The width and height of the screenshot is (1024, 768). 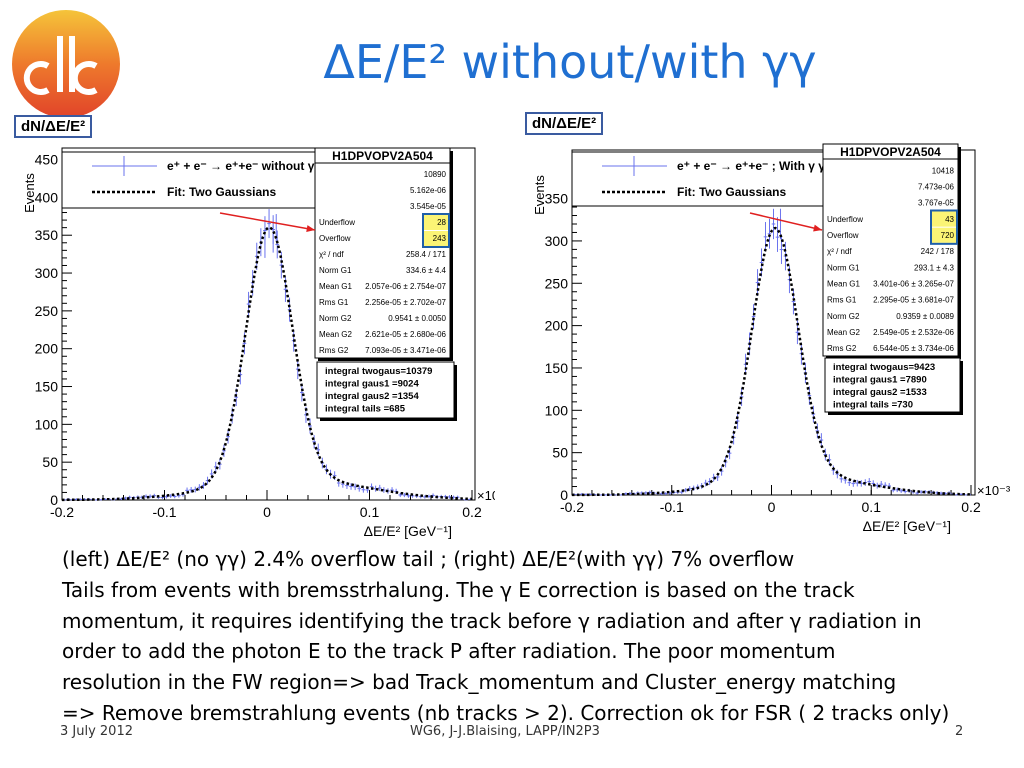 What do you see at coordinates (29, 193) in the screenshot?
I see `y-axis-label: Events` at bounding box center [29, 193].